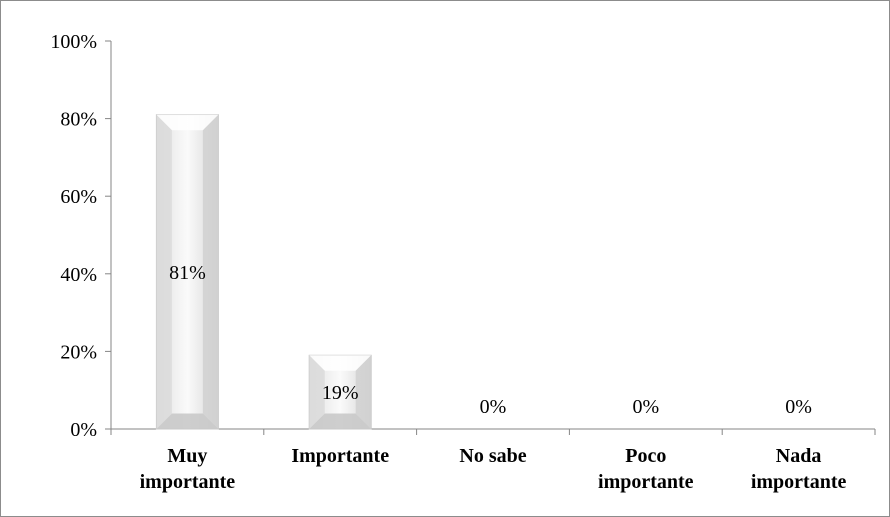  I want to click on y-tick-label: 100%, so click(73, 42).